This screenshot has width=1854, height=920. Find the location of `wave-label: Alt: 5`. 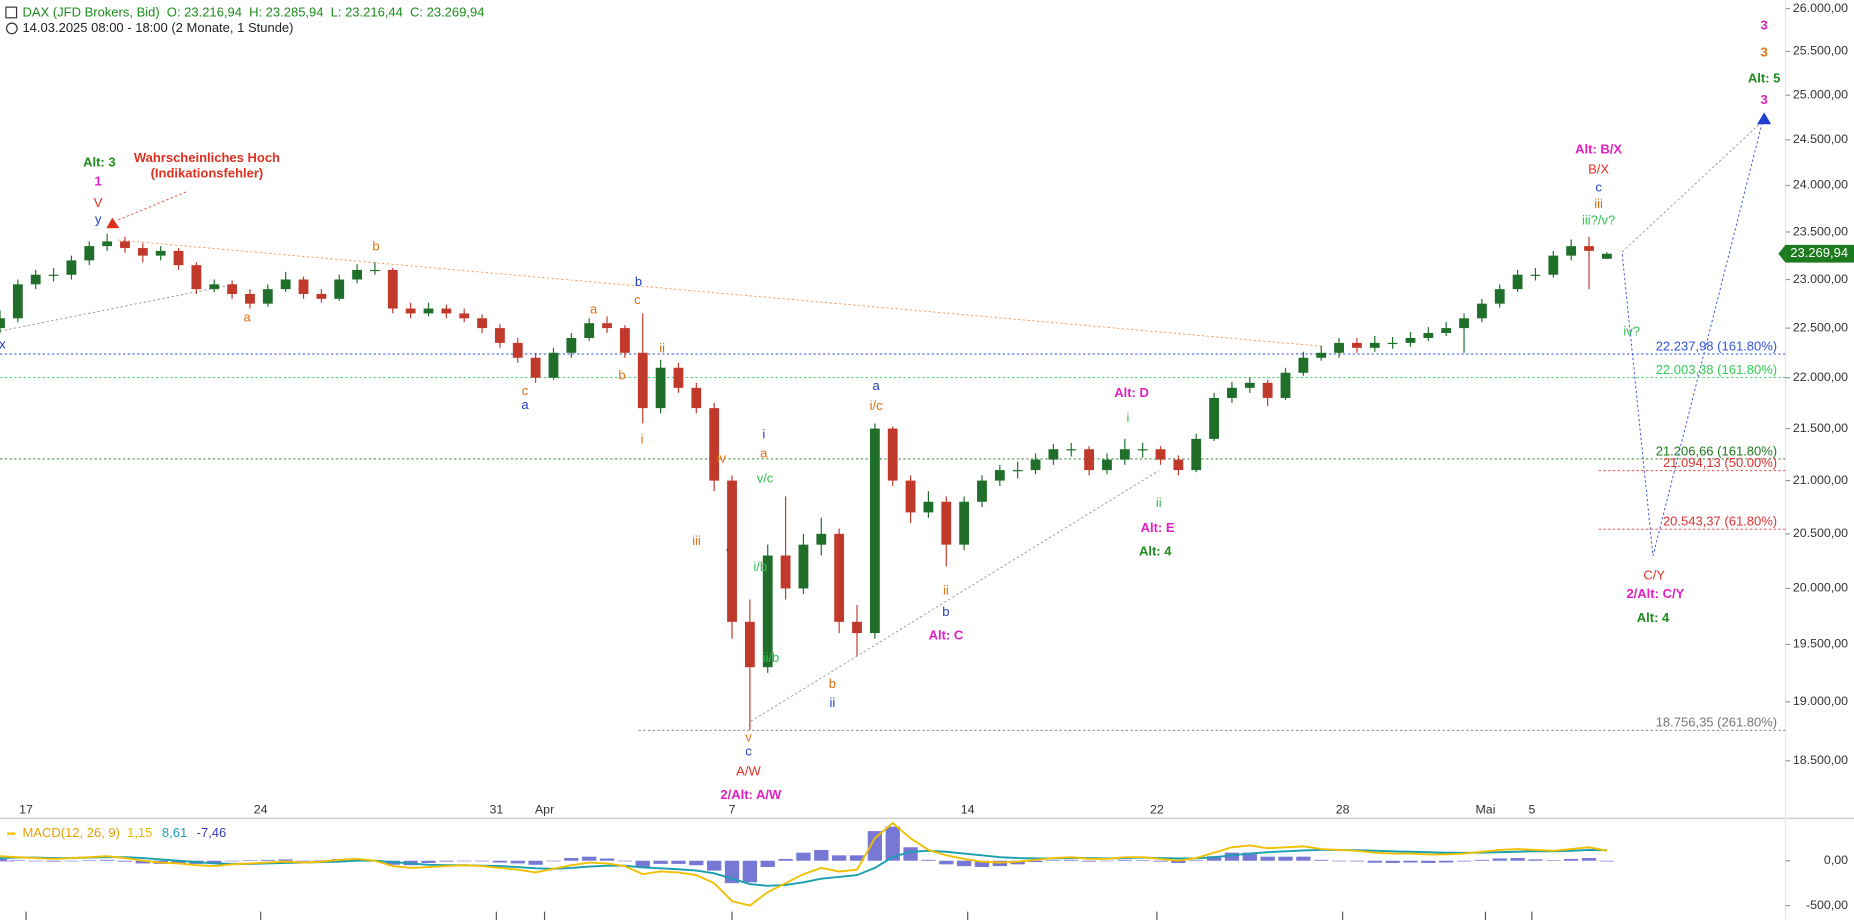

wave-label: Alt: 5 is located at coordinates (1764, 78).